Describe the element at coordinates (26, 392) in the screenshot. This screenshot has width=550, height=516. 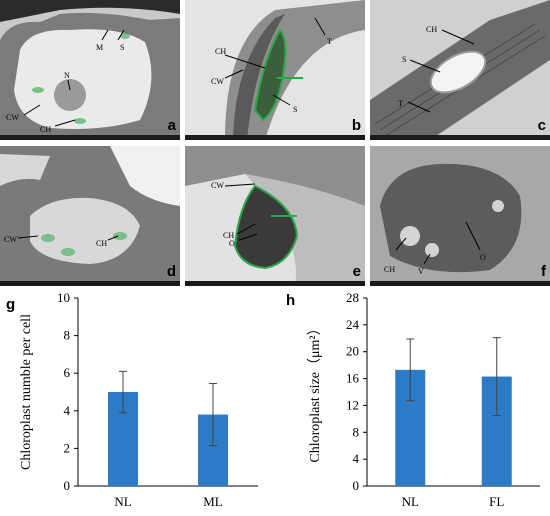
I see `y-axis-title: Chloroplast numble per cell` at that location.